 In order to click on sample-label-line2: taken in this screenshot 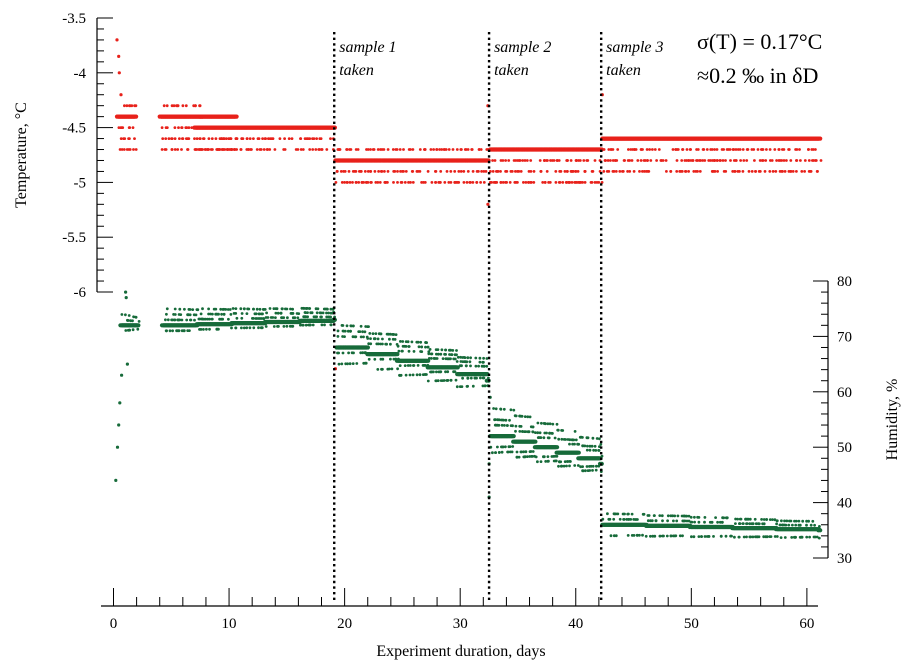, I will do `click(511, 70)`.